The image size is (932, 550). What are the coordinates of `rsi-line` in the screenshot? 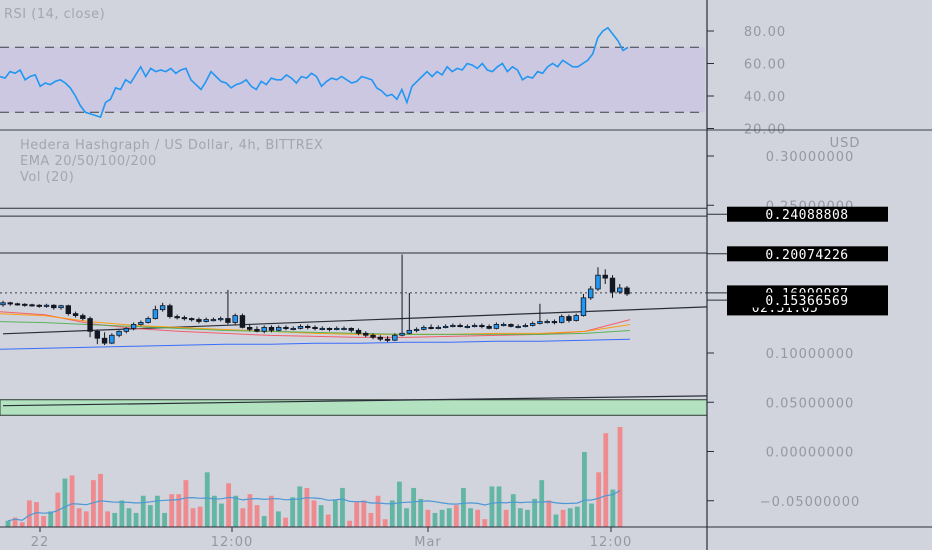 It's located at (314, 72).